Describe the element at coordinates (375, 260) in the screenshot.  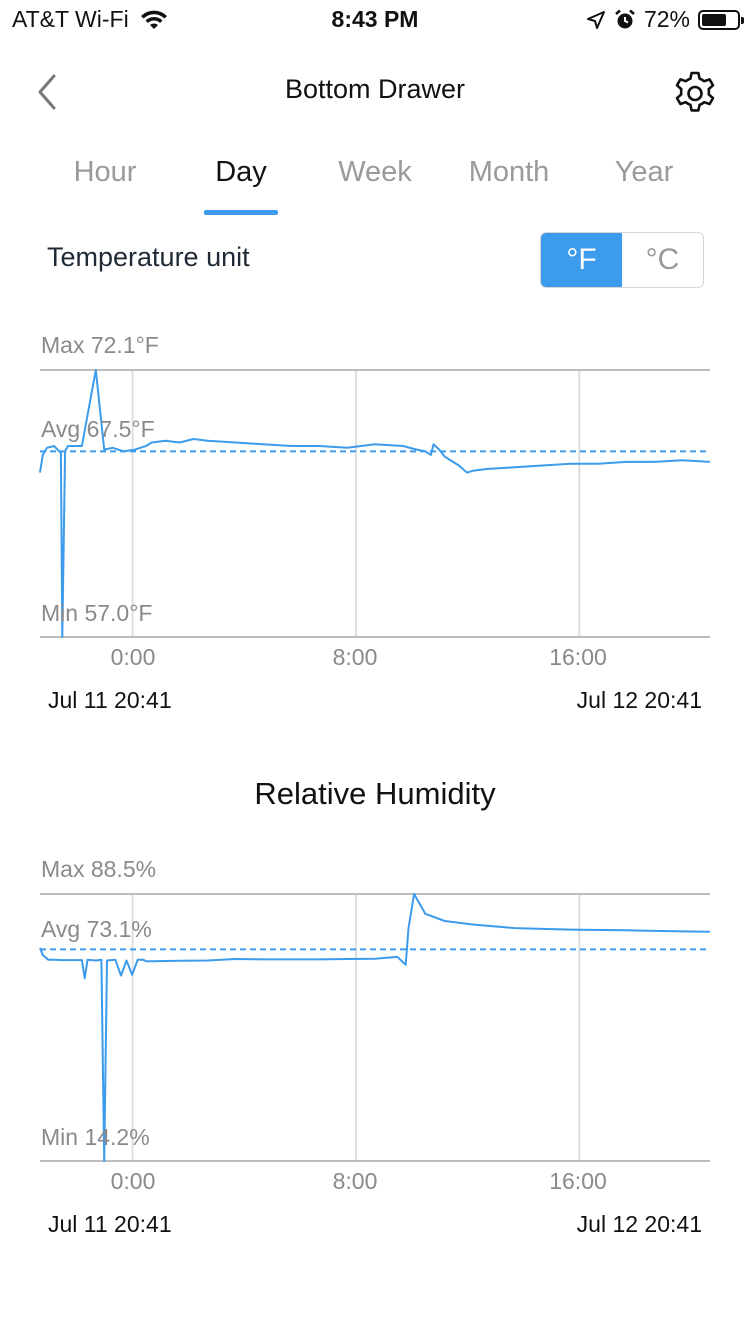
I see `temperature-unit-row: Temperature unit °F °C` at that location.